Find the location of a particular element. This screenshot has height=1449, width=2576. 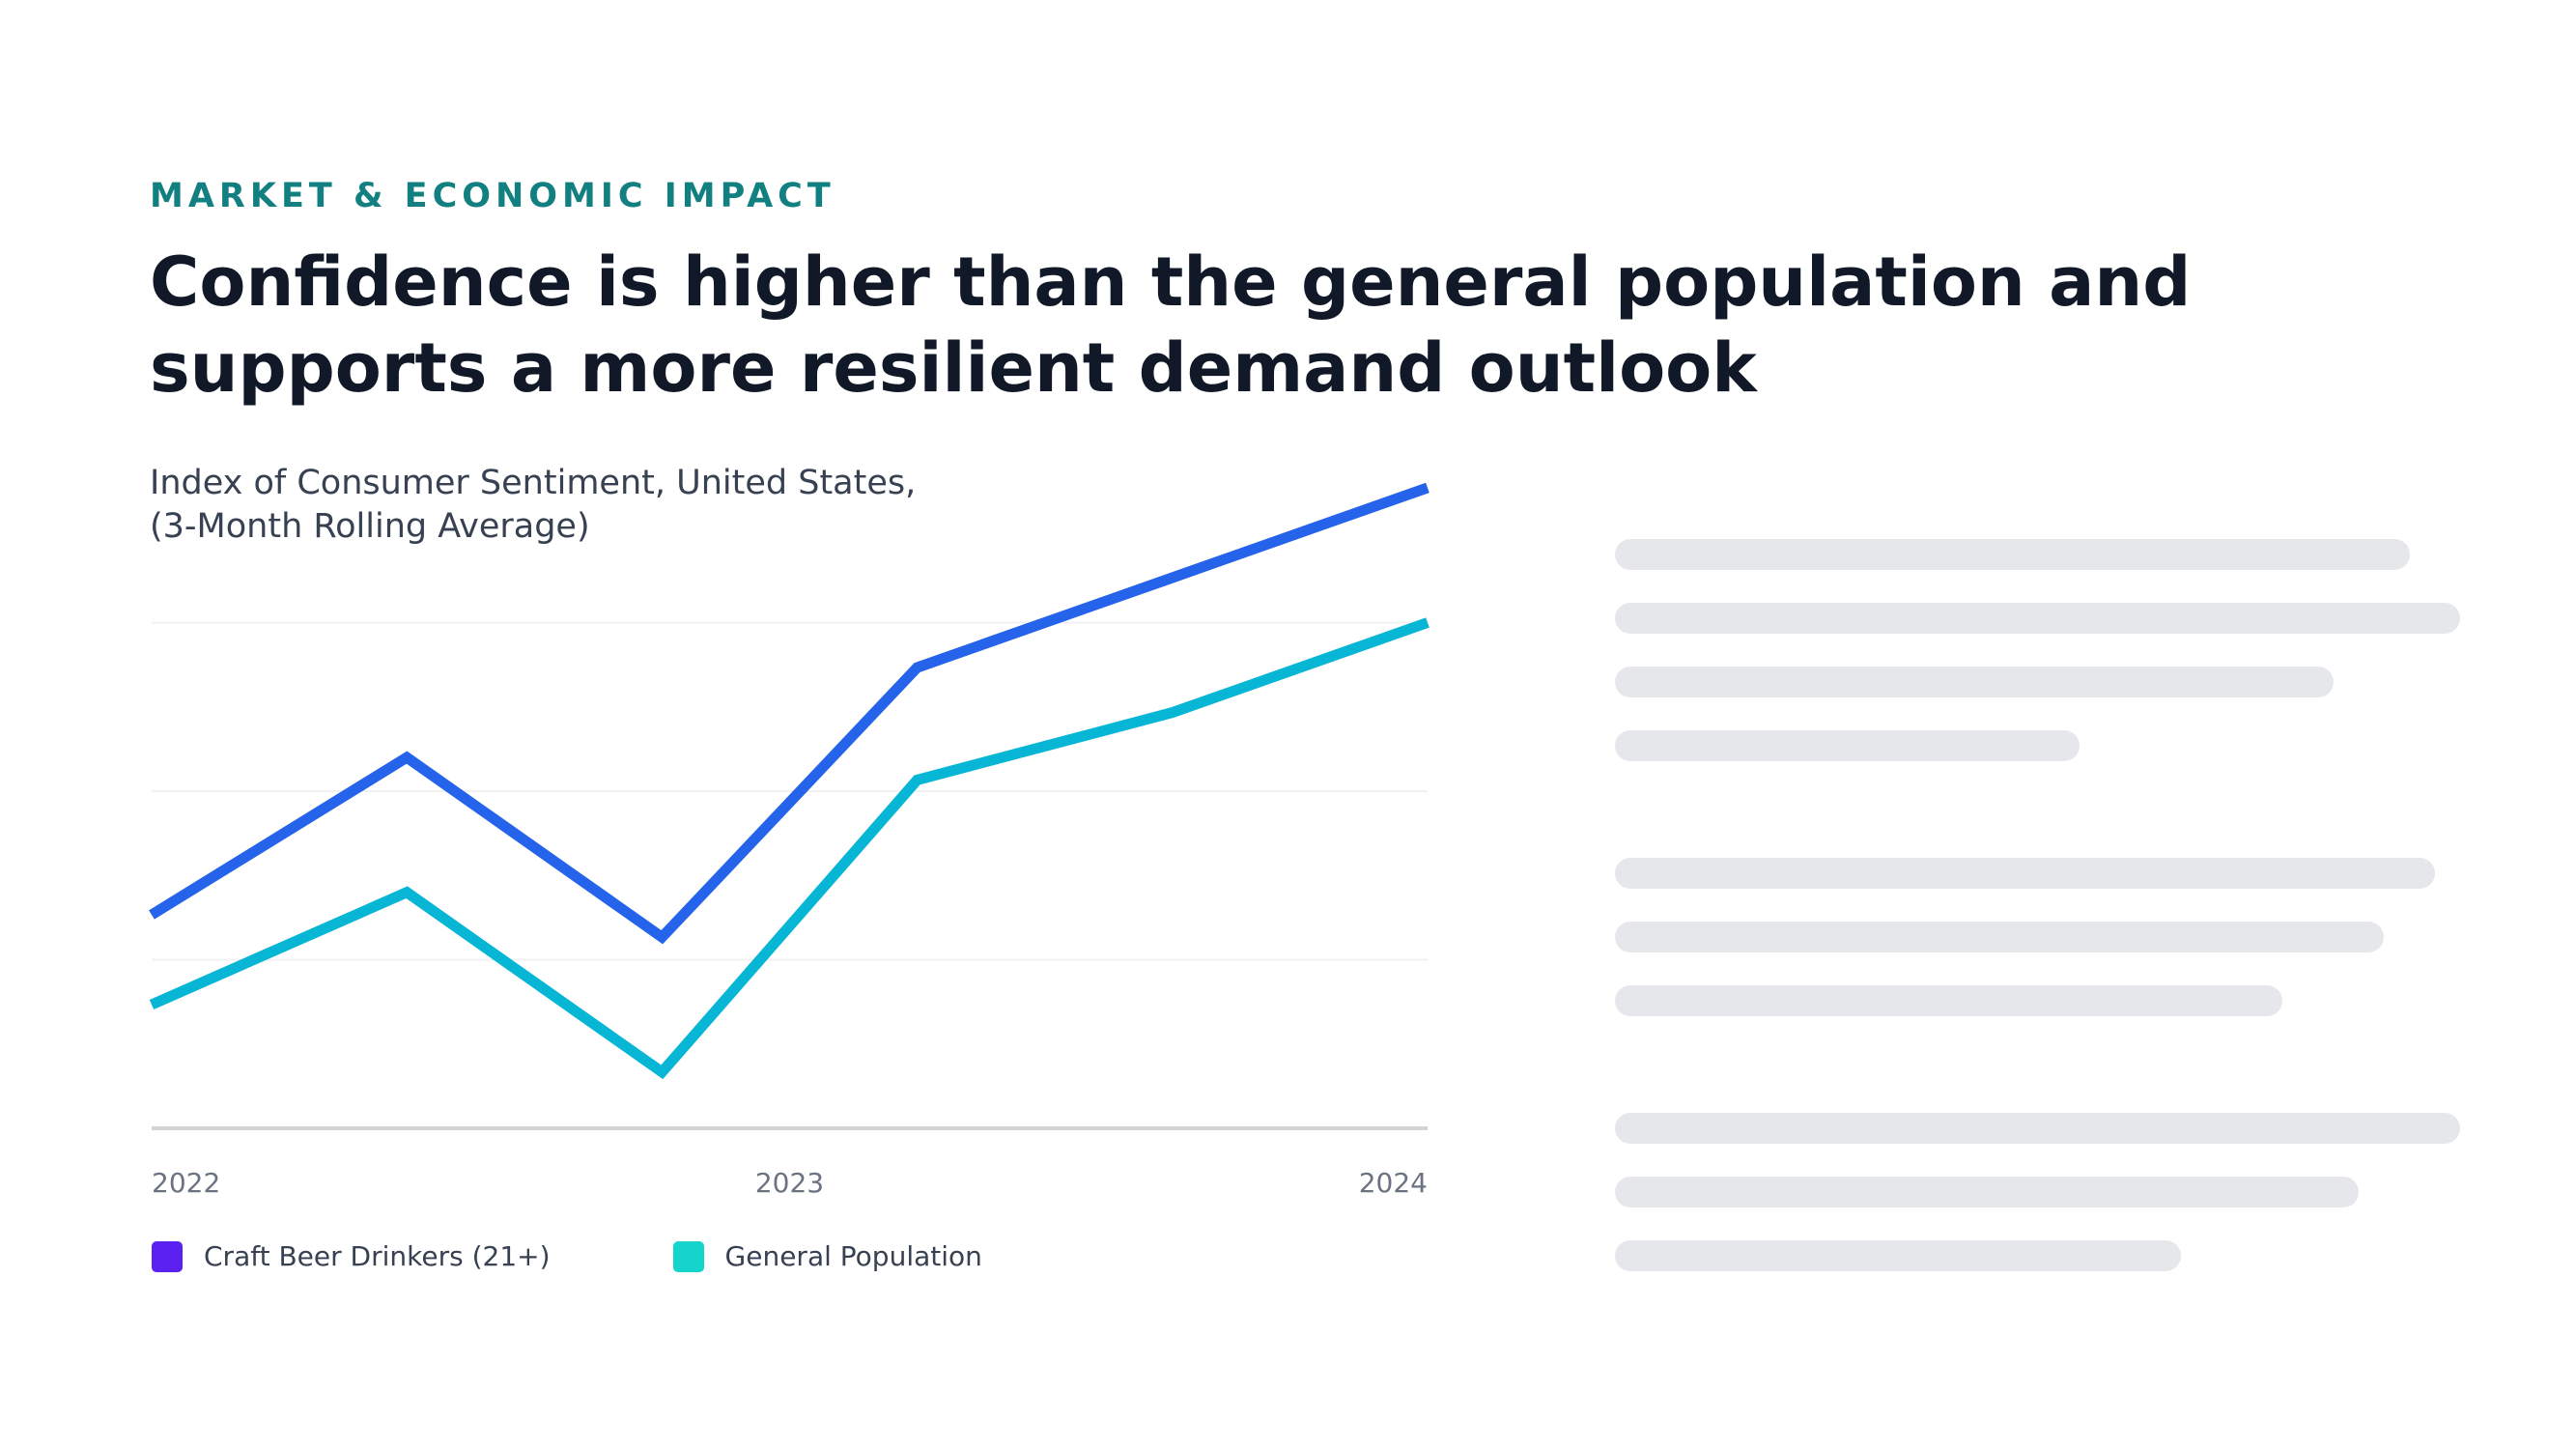

legend-item-craft-beer: Craft Beer Drinkers (21+) is located at coordinates (351, 1256).